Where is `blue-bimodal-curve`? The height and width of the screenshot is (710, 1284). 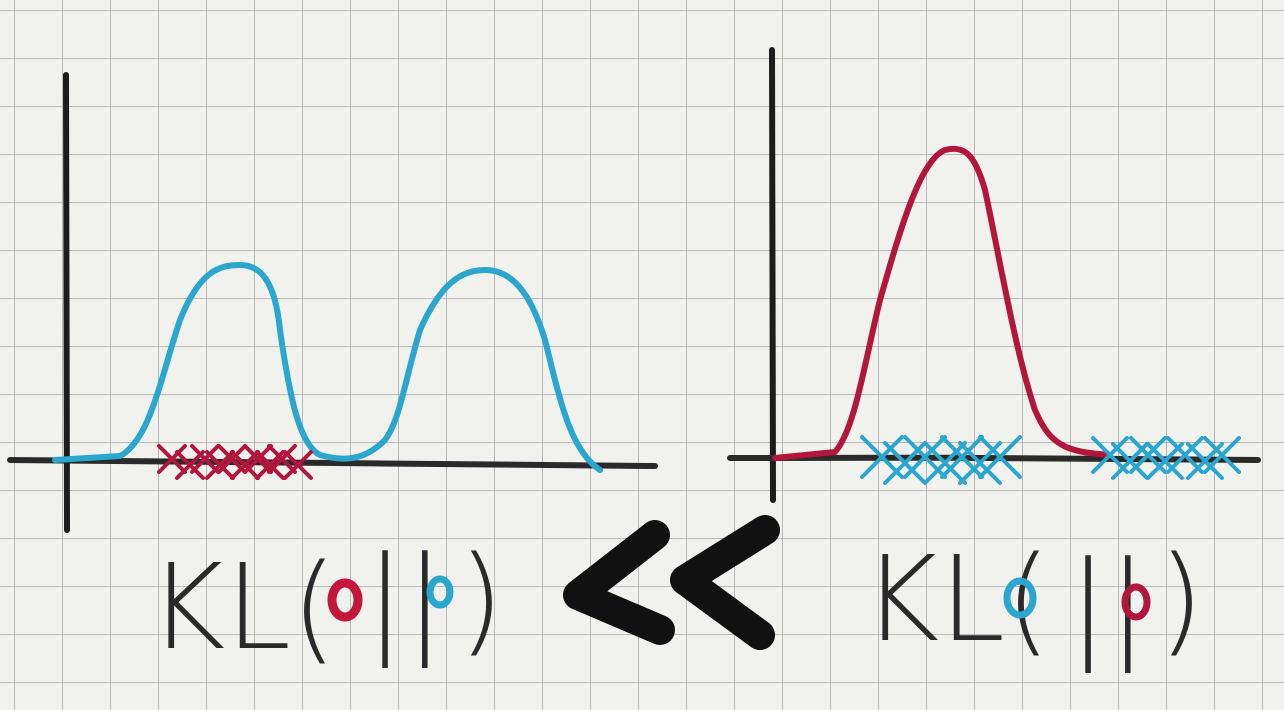 blue-bimodal-curve is located at coordinates (327, 367).